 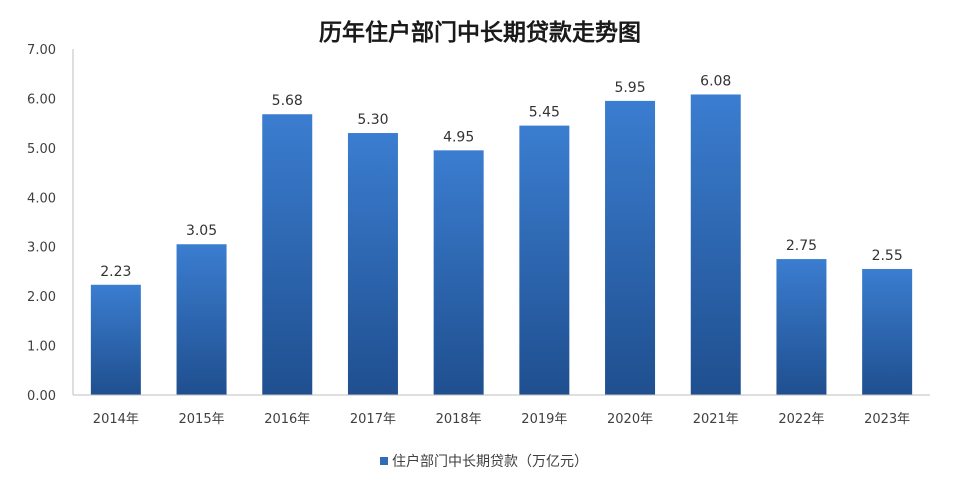 I want to click on y-tick-label: 2.00, so click(x=41, y=297).